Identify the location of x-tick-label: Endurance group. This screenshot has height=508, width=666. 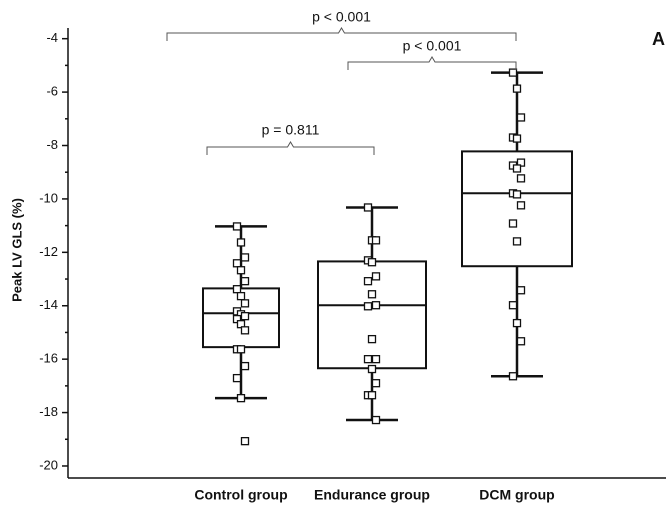
(372, 495).